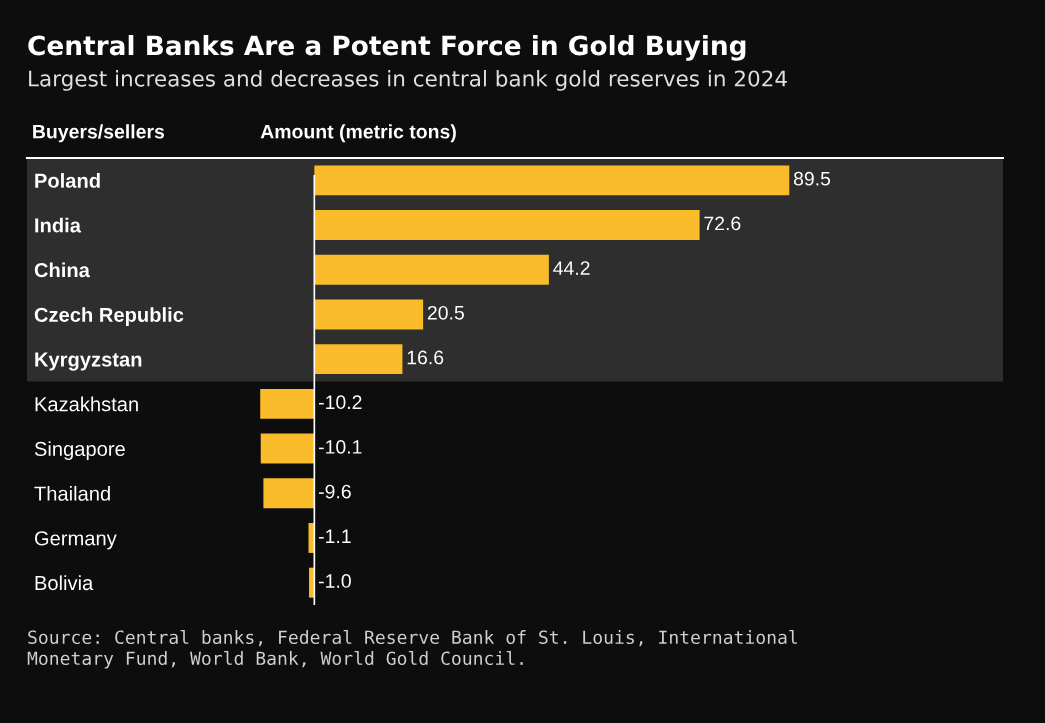 The height and width of the screenshot is (723, 1045). Describe the element at coordinates (99, 133) in the screenshot. I see `y-axis-title: Buyers/sellers` at that location.